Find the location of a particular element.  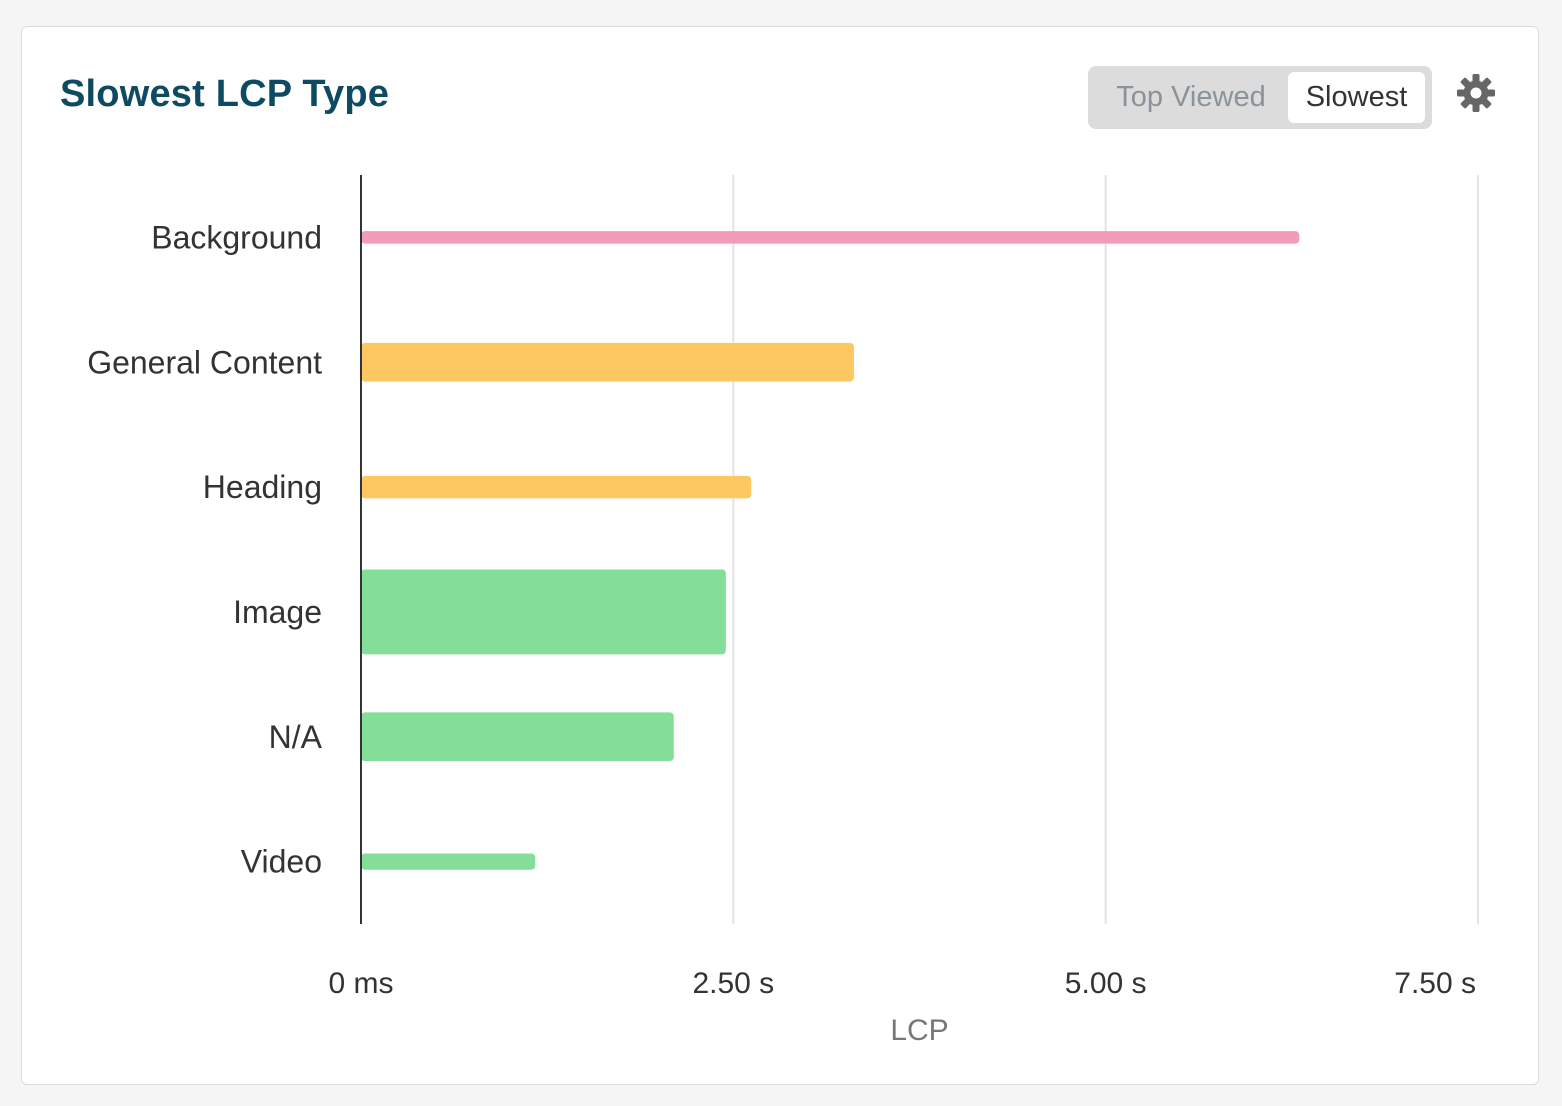

category-label: Image is located at coordinates (277, 612).